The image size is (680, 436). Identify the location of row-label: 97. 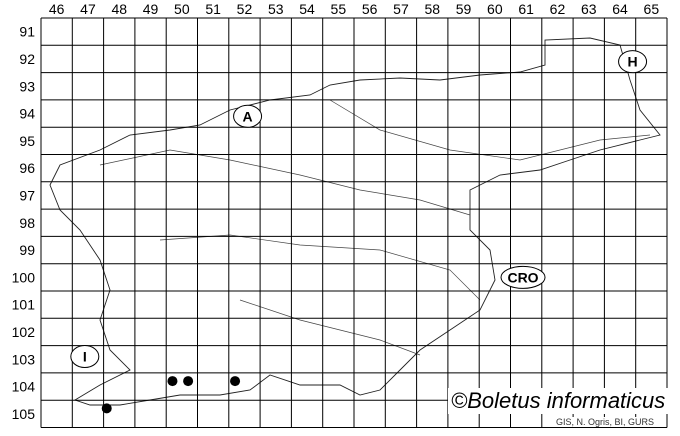
(27, 195).